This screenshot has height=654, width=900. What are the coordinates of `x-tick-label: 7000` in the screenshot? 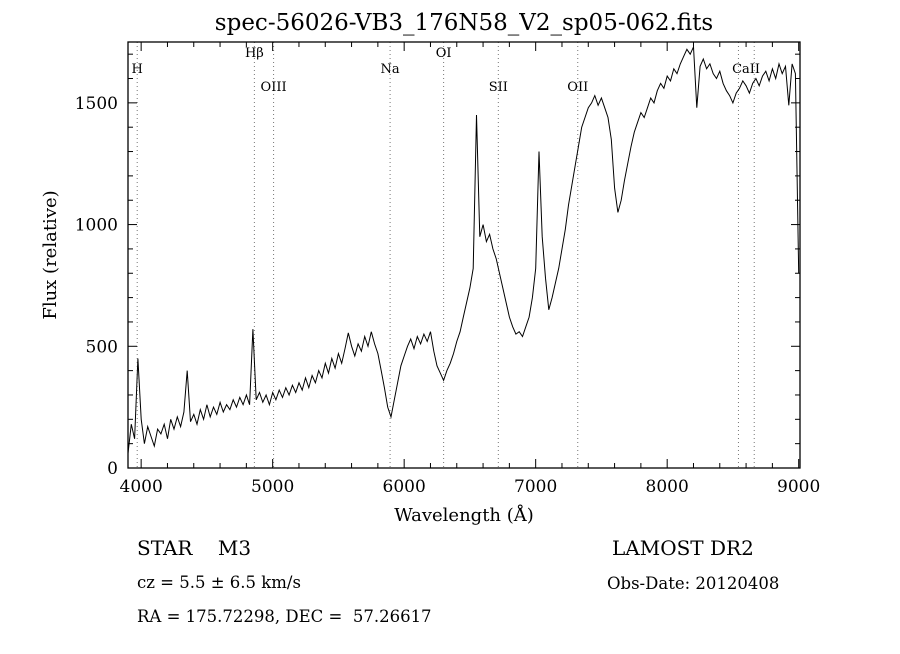 It's located at (535, 487).